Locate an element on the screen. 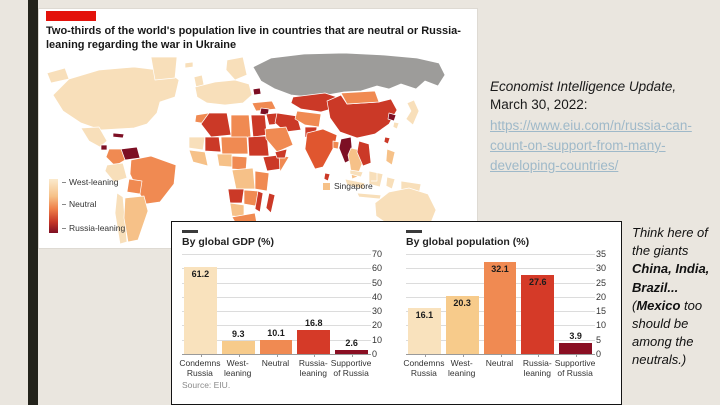 The image size is (720, 405). country-iceland is located at coordinates (189, 65).